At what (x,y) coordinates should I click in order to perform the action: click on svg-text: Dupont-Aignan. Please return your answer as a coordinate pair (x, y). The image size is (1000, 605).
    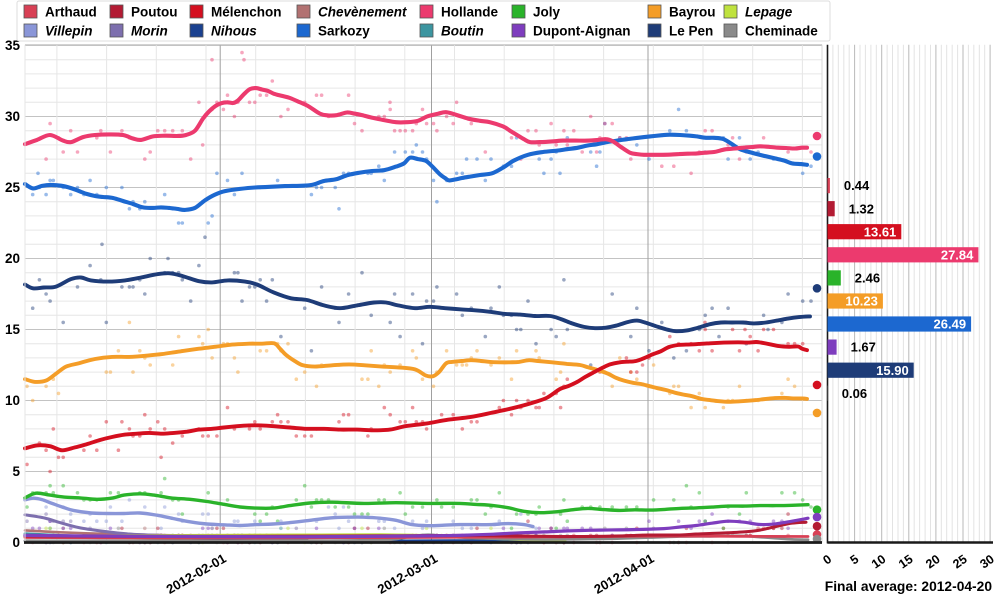
    Looking at the image, I should click on (581, 31).